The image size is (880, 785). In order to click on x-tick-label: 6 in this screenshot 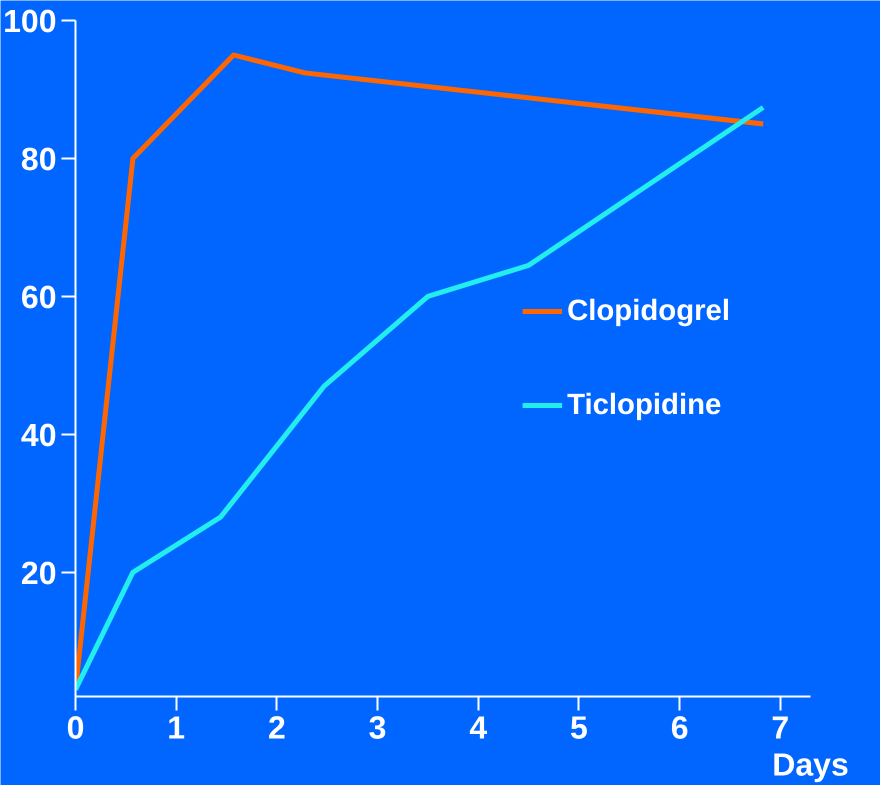, I will do `click(679, 728)`.